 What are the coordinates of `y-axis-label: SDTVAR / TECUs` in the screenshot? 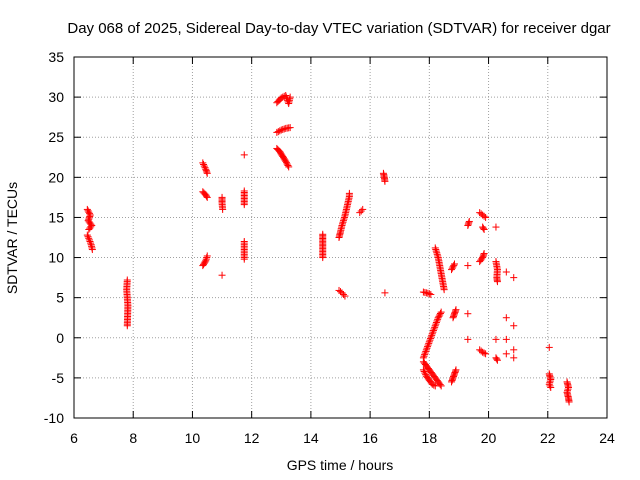 It's located at (12, 238).